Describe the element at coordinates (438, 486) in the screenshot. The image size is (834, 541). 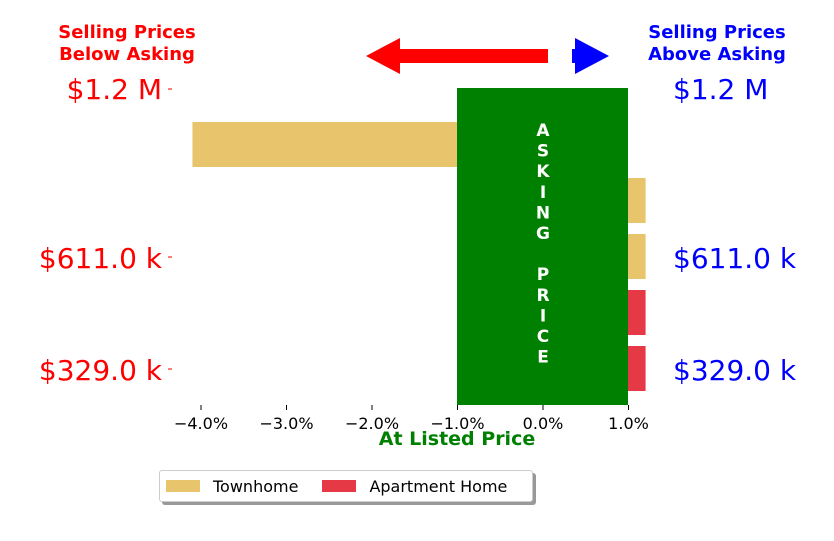
I see `legend-label-apartment: Apartment Home` at that location.